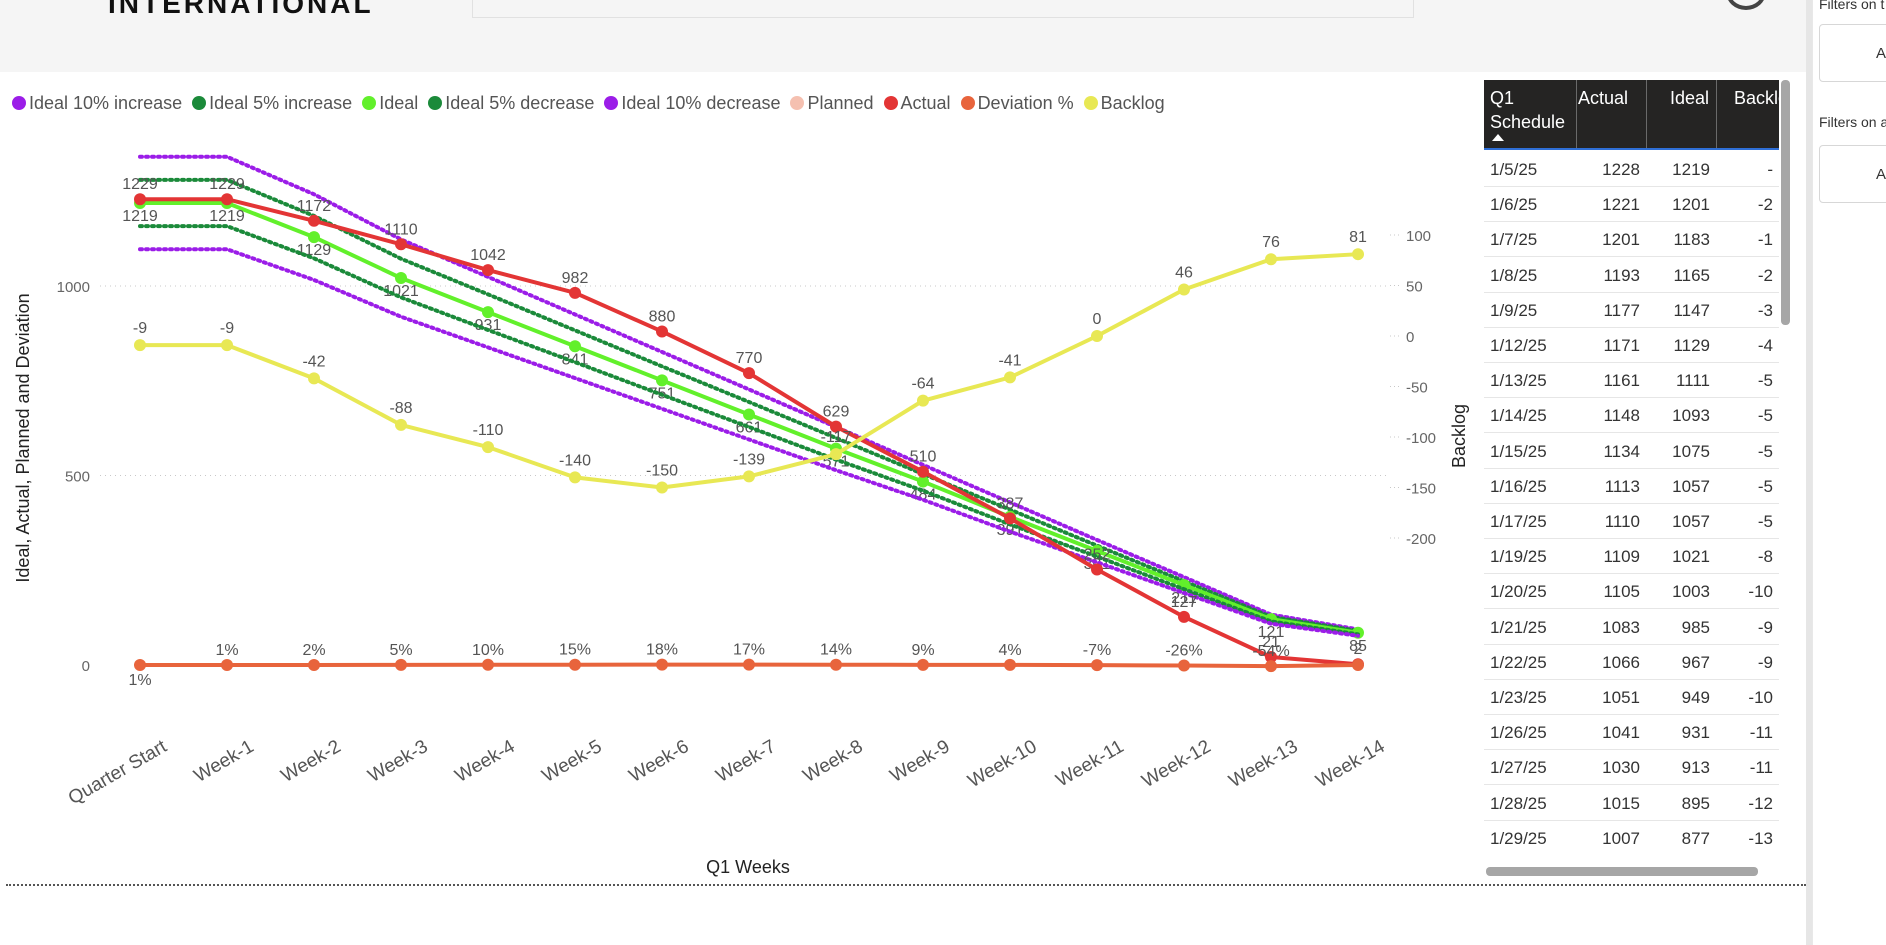 The width and height of the screenshot is (1886, 945). I want to click on table-row: 1/28/25 1015 895 -12, so click(1631, 803).